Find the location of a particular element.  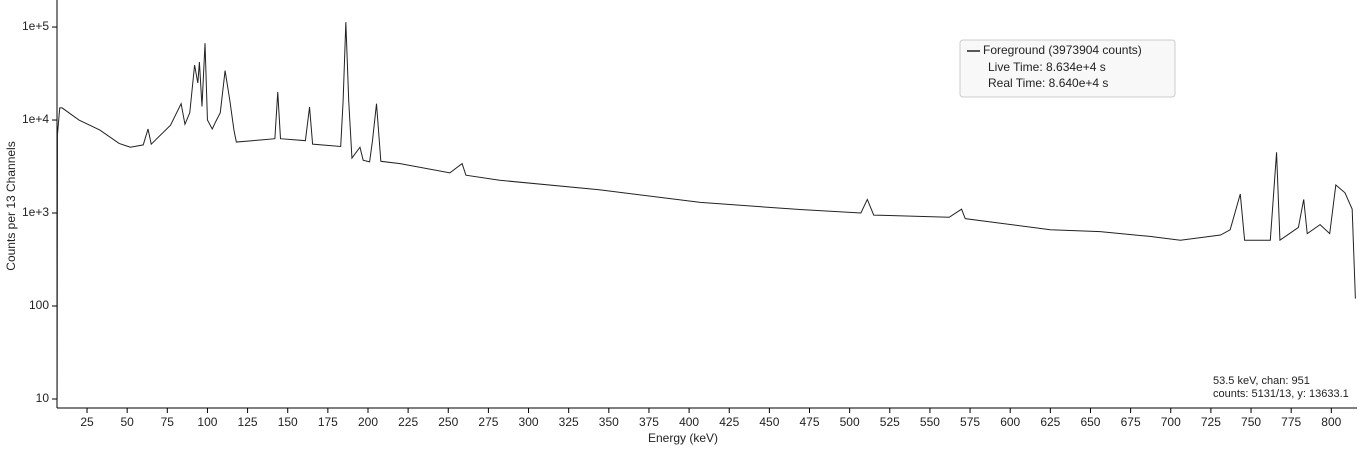

x-tick-label: 650 is located at coordinates (1090, 422).